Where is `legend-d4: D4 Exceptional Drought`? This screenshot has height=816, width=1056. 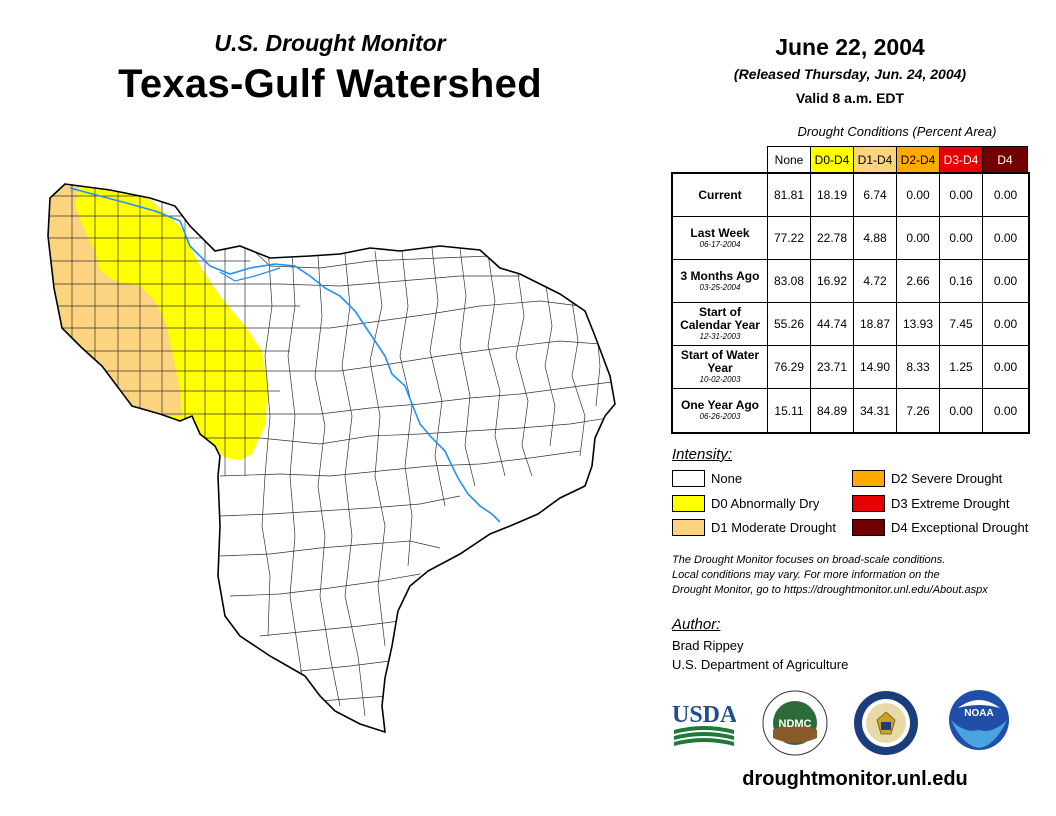
legend-d4: D4 Exceptional Drought is located at coordinates (940, 527).